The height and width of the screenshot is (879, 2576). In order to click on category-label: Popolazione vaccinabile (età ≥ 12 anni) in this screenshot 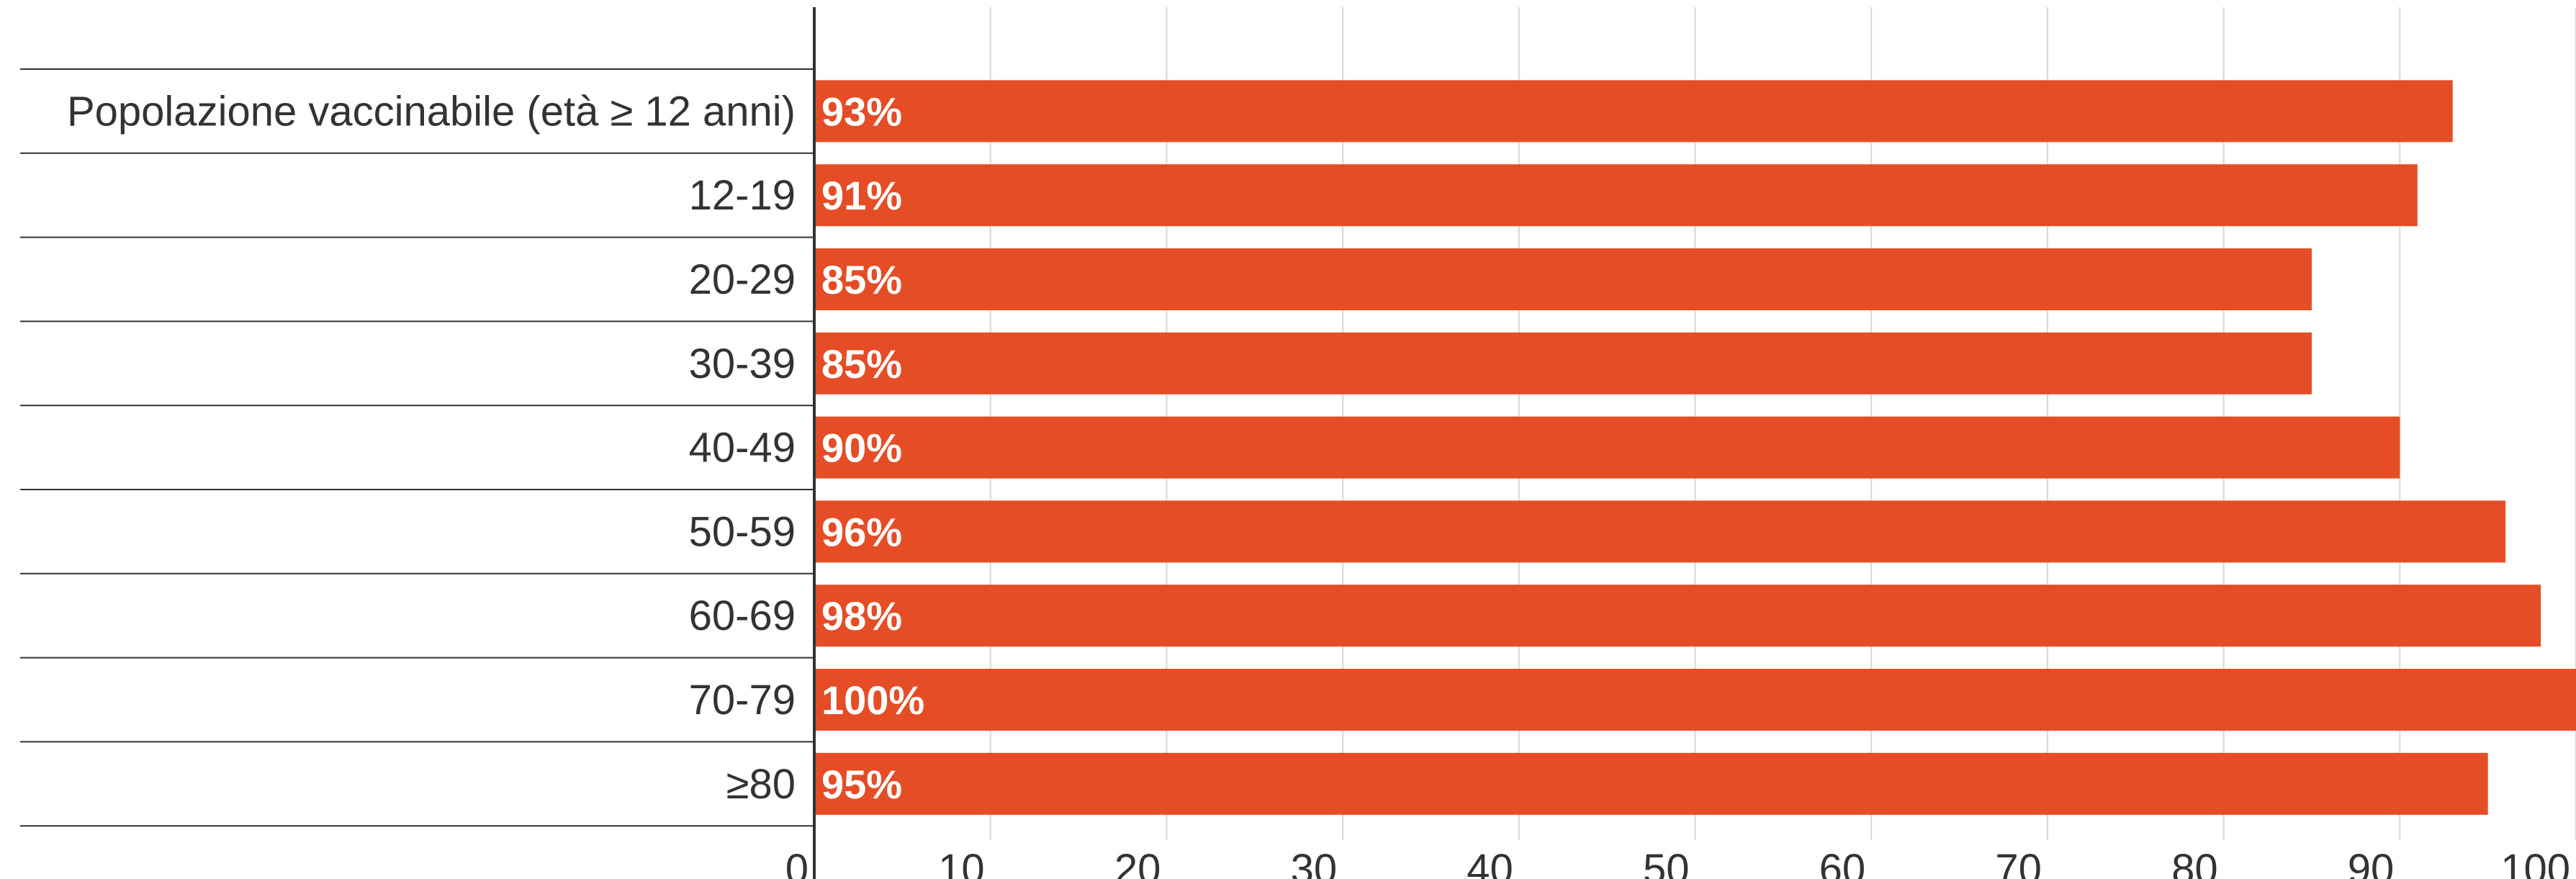, I will do `click(431, 111)`.